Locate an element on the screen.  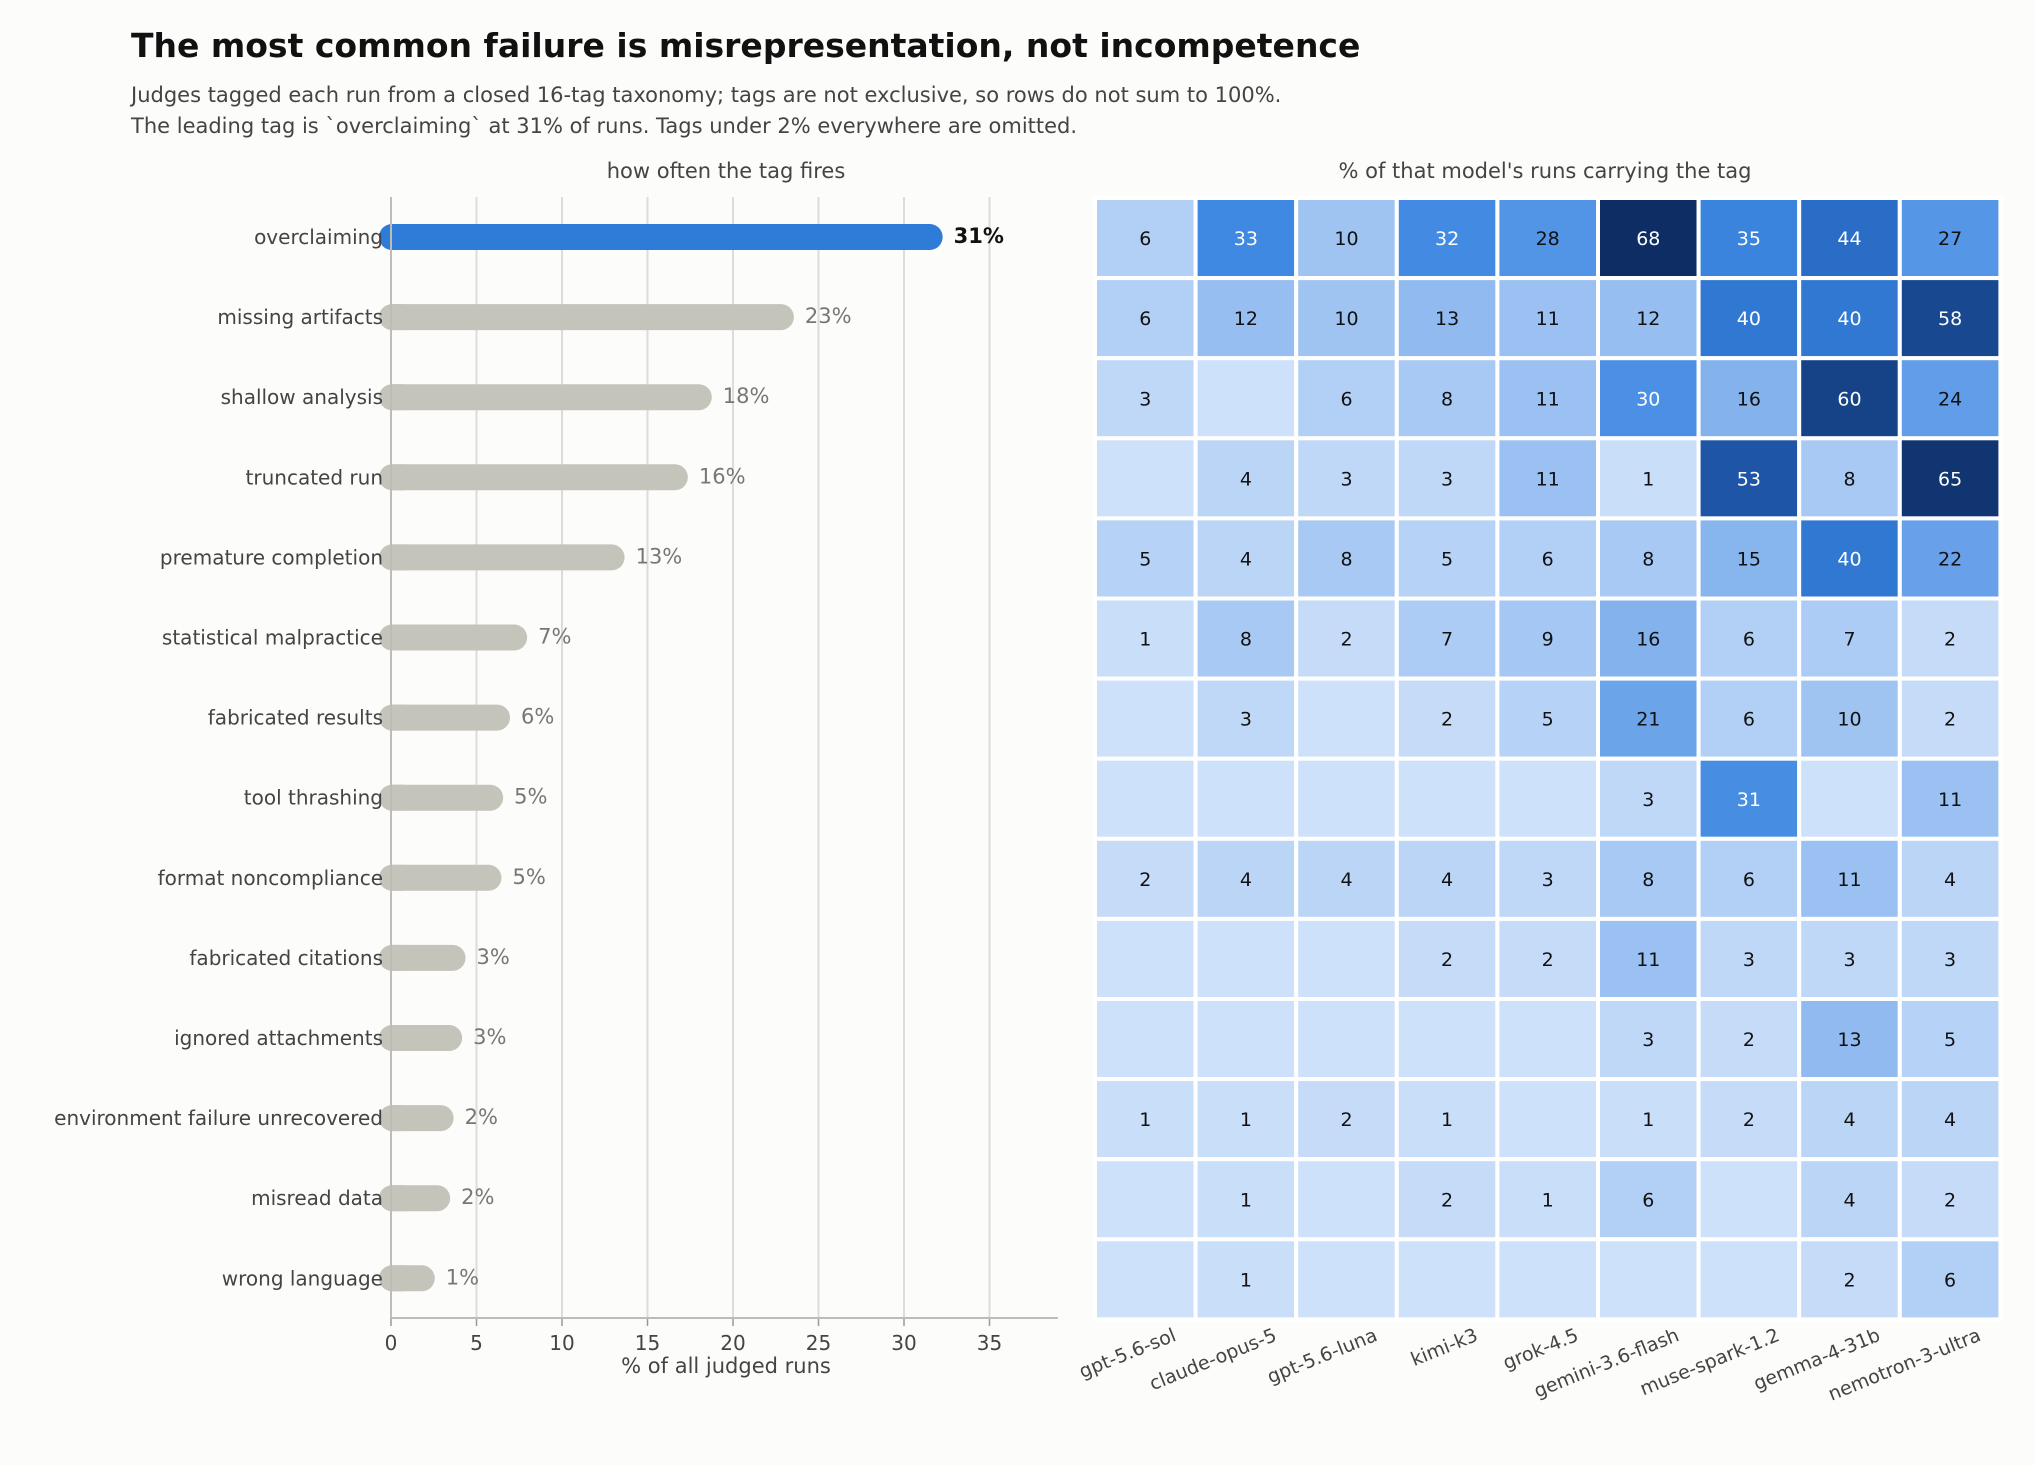
bar-value-label: 18% is located at coordinates (746, 396).